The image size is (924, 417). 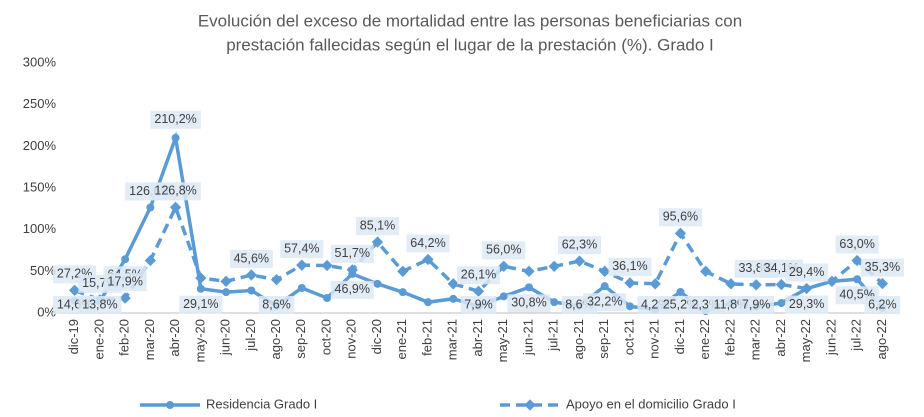 I want to click on value-label-group: 64,2%, so click(x=428, y=243).